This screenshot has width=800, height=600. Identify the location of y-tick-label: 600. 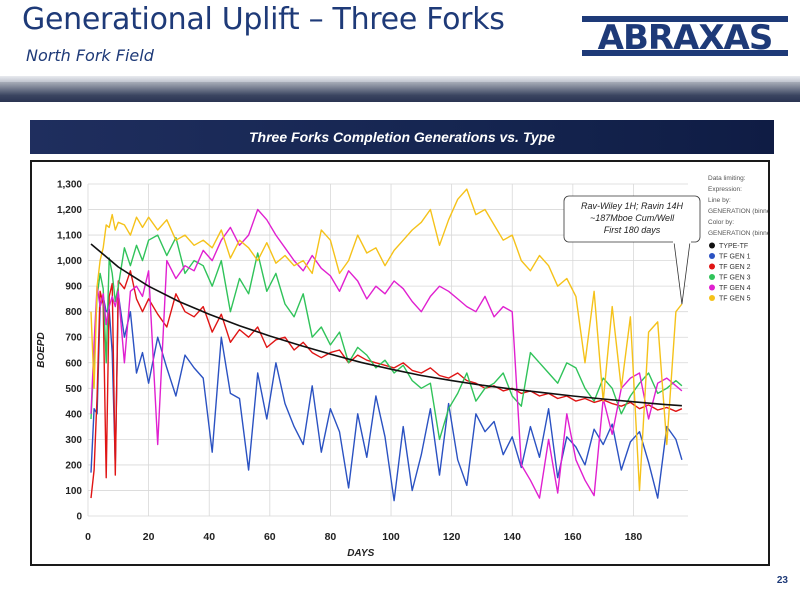
(73, 363).